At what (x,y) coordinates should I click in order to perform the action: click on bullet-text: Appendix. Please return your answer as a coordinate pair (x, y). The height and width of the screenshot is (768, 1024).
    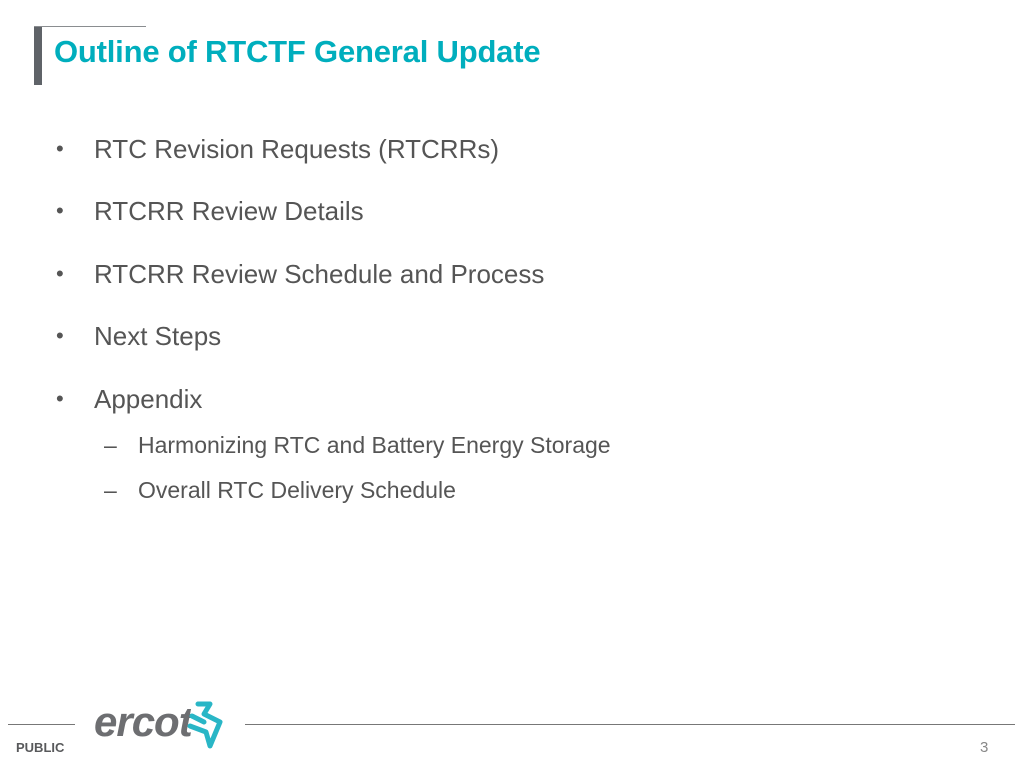
    Looking at the image, I should click on (148, 399).